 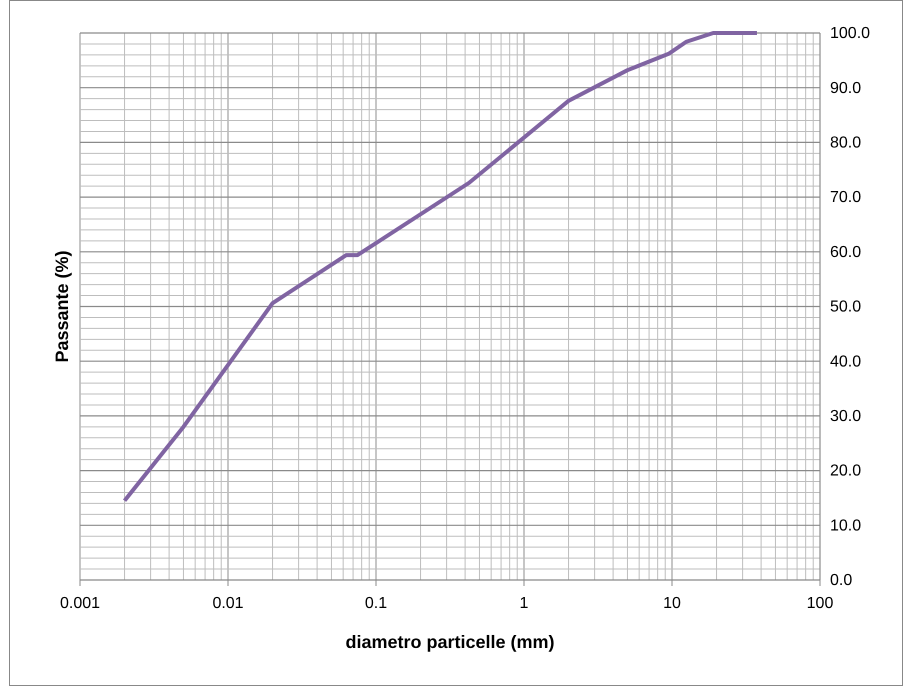 What do you see at coordinates (672, 603) in the screenshot?
I see `x-tick-label: 10` at bounding box center [672, 603].